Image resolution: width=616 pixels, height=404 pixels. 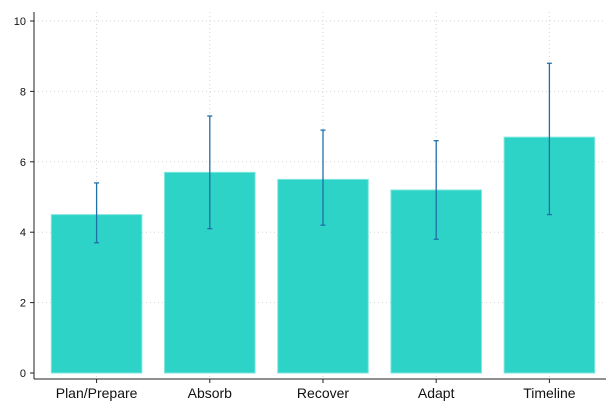 I want to click on x-category-label: Timeline, so click(x=549, y=393).